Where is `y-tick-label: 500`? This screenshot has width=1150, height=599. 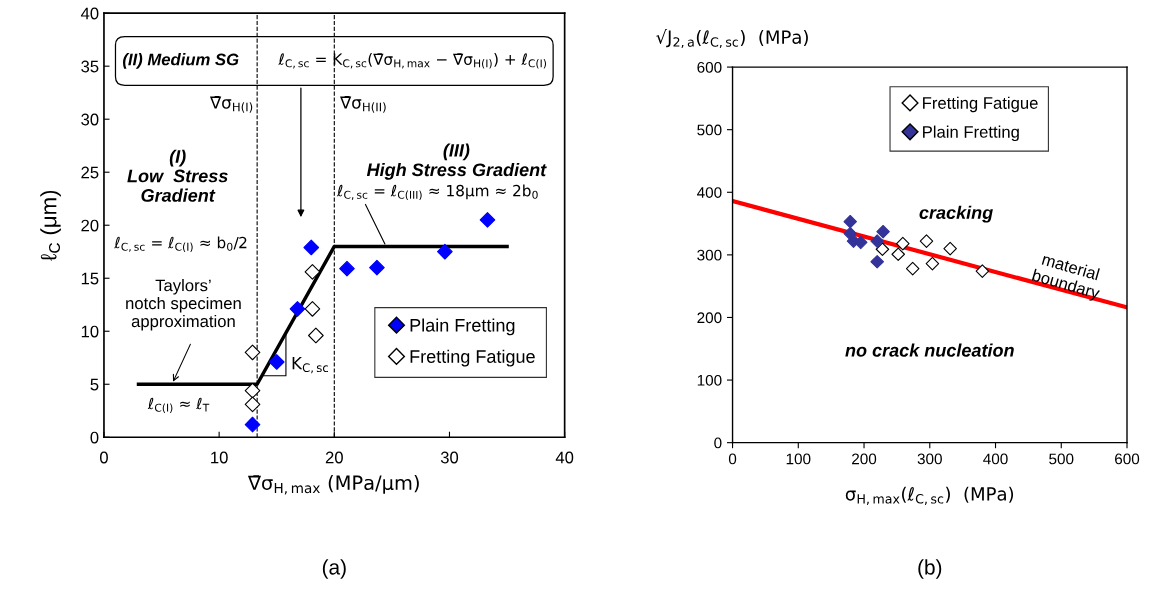
y-tick-label: 500 is located at coordinates (709, 130).